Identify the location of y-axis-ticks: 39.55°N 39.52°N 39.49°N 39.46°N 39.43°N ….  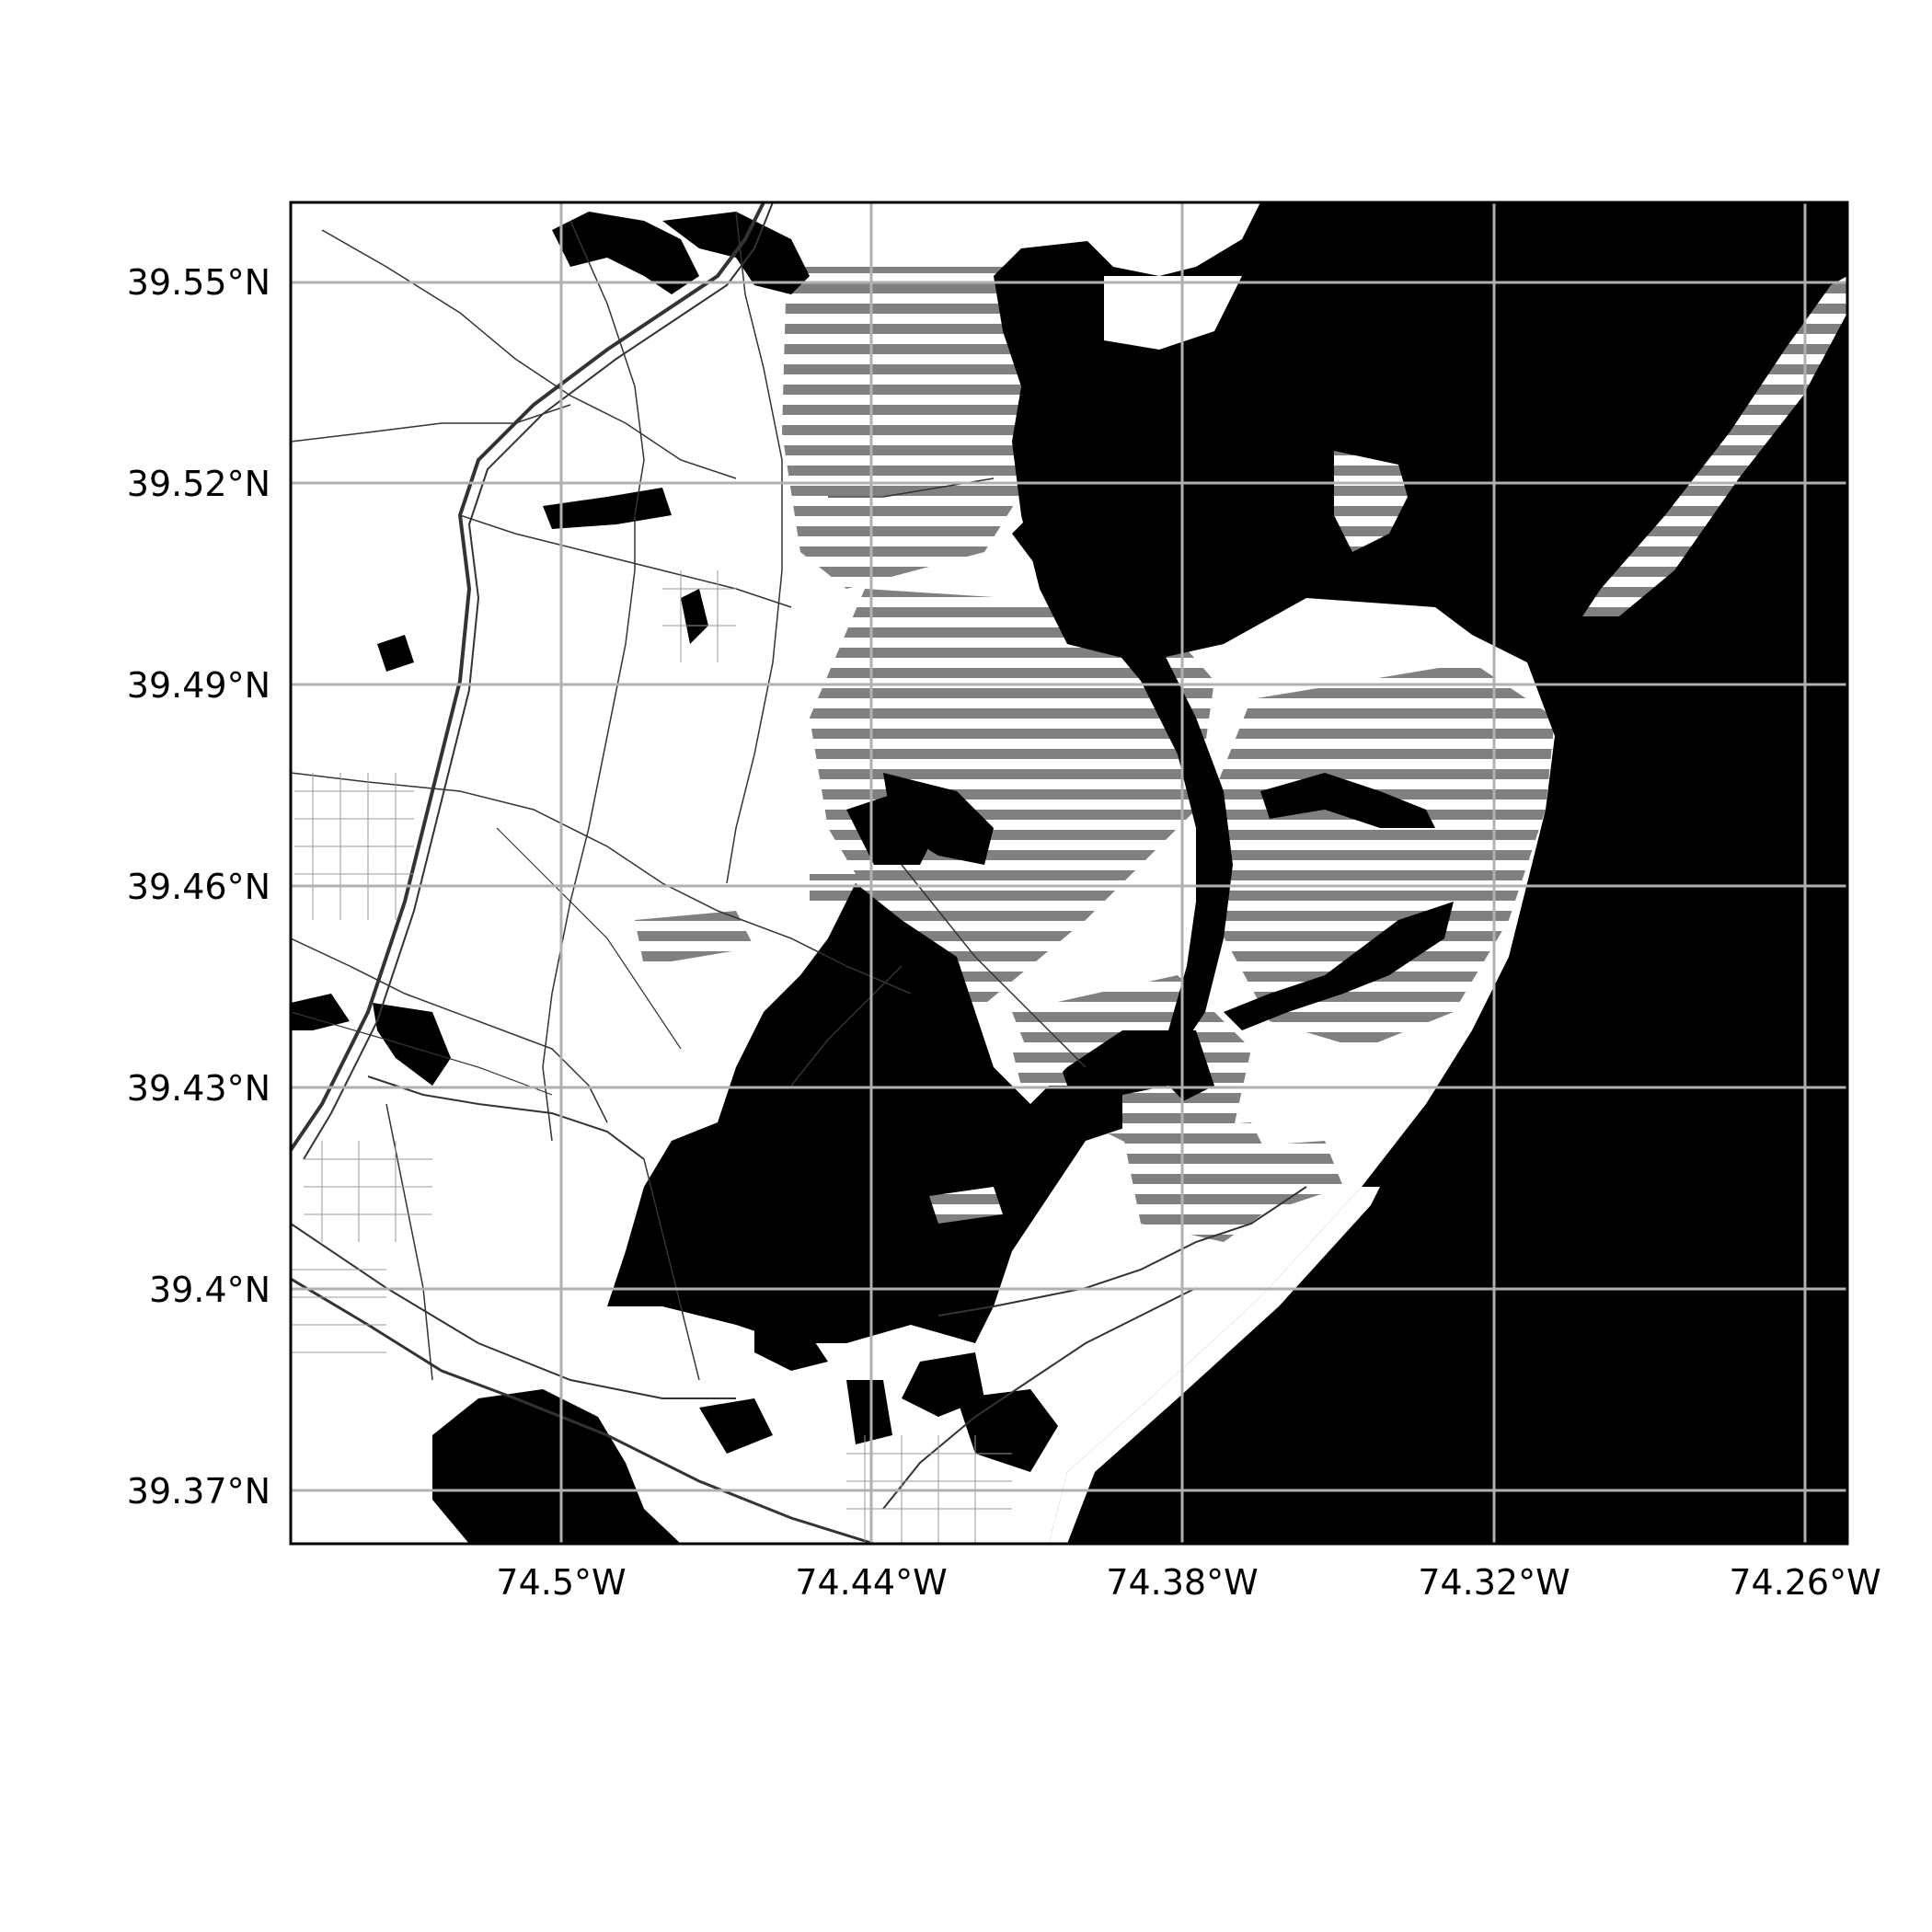
(198, 887).